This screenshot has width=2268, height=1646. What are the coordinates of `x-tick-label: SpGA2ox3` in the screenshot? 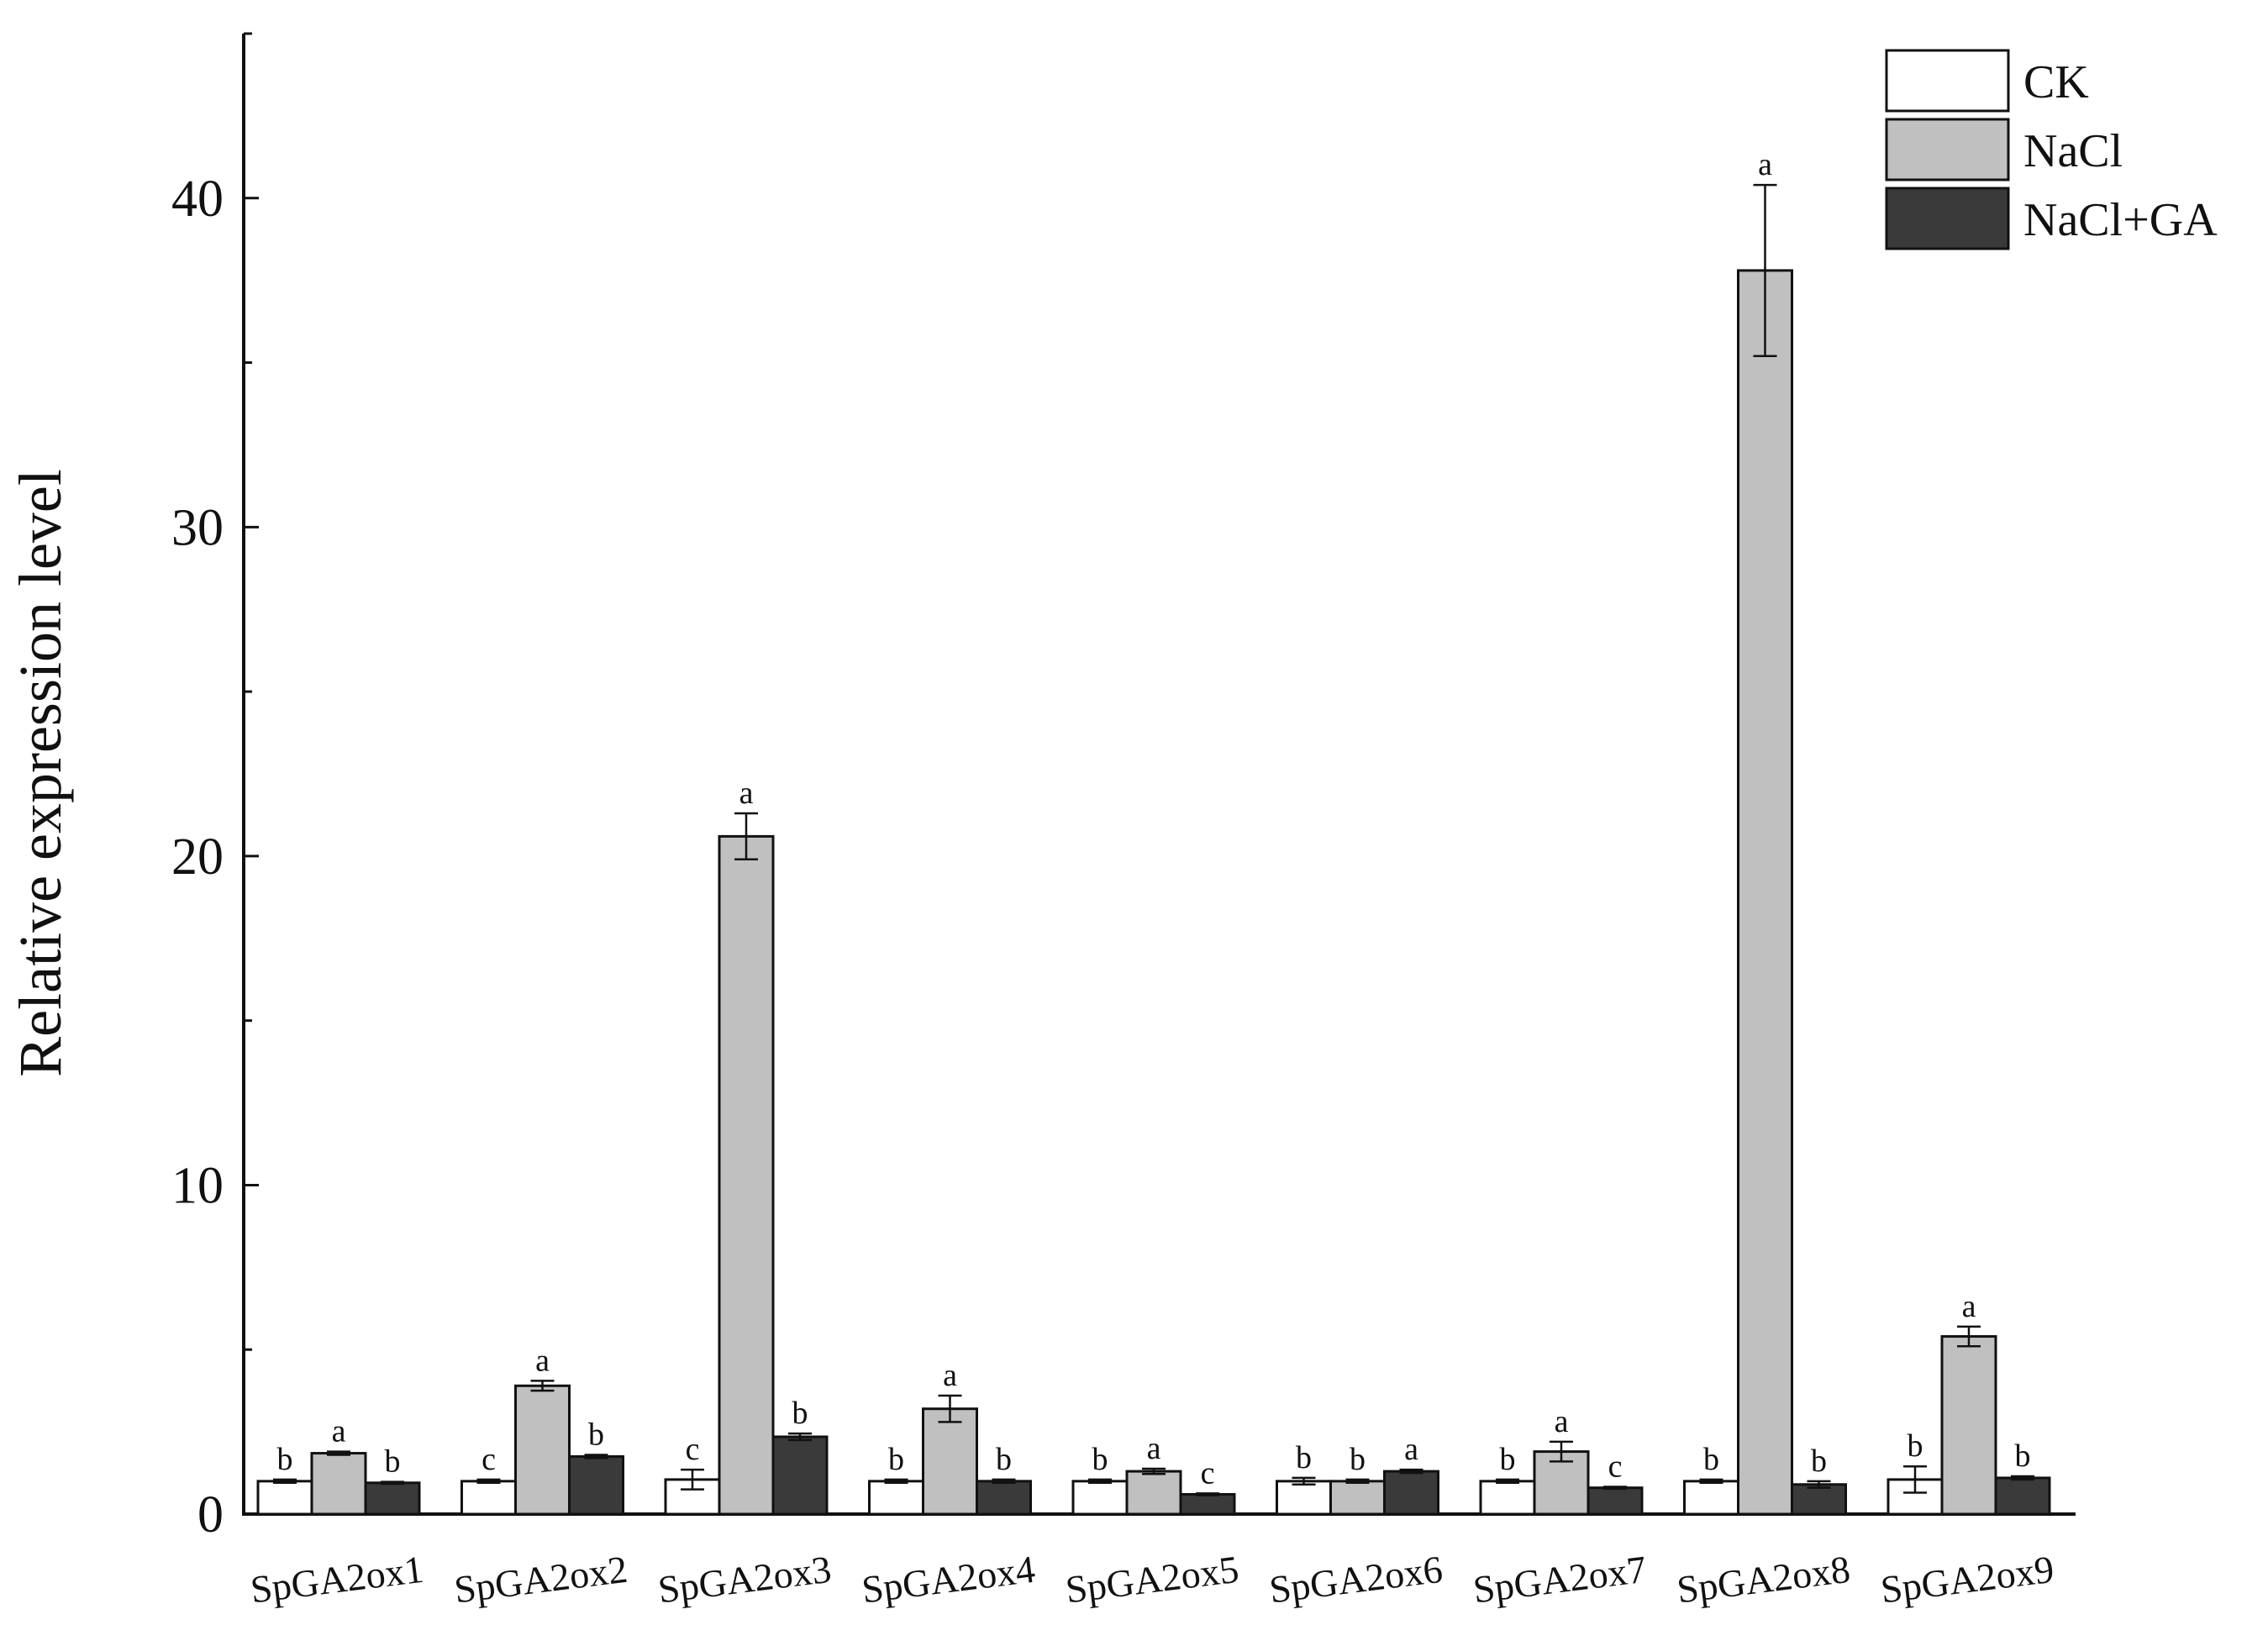 It's located at (744, 1580).